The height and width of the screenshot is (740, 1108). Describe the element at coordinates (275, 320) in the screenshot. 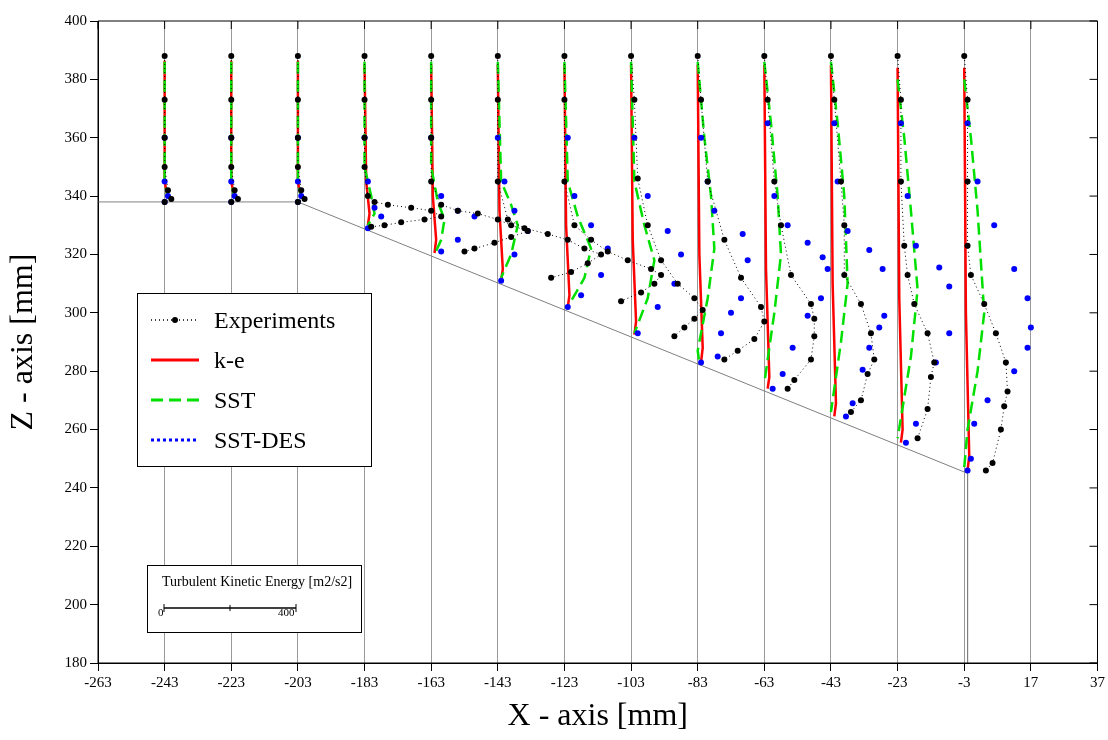

I see `legend-label: Experiments` at that location.